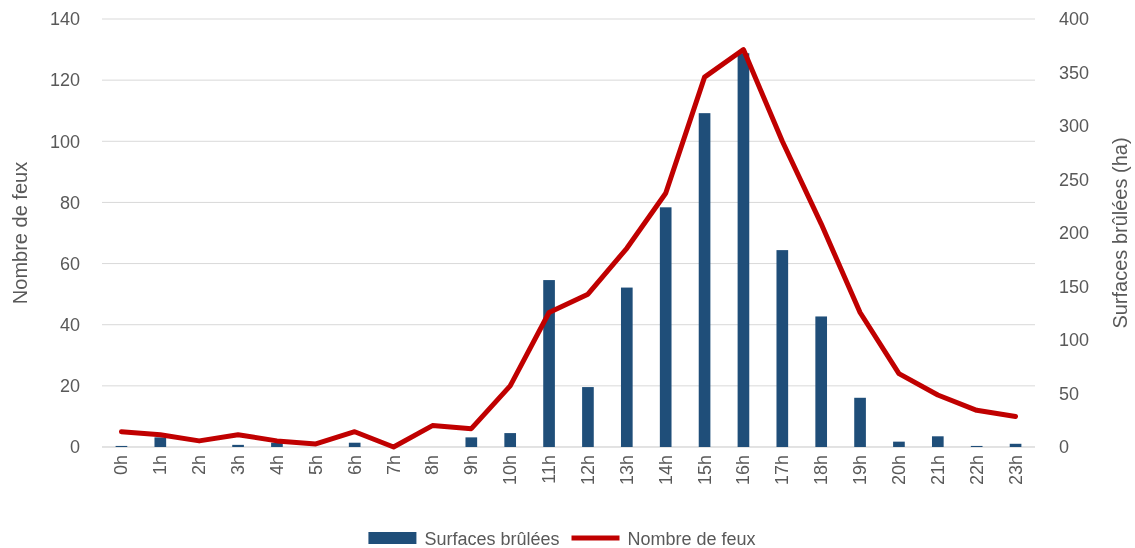  What do you see at coordinates (1069, 393) in the screenshot?
I see `y2-tick-label: 50` at bounding box center [1069, 393].